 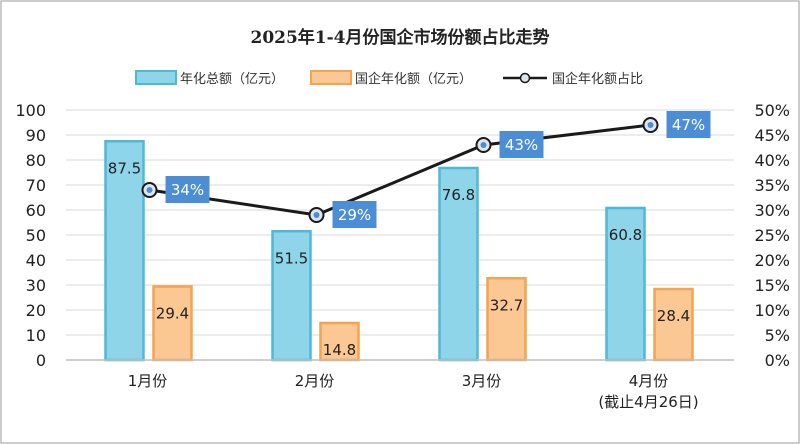 I want to click on y-right-tick-label: 40%, so click(x=772, y=160).